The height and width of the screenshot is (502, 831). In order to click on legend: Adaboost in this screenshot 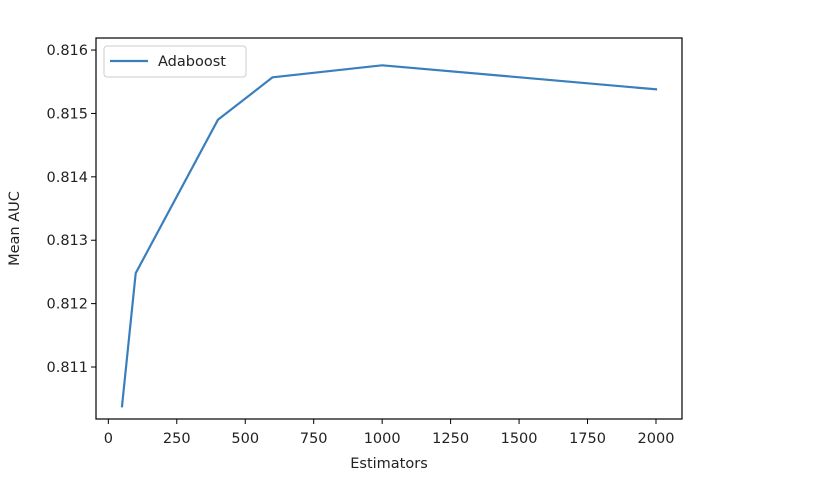, I will do `click(175, 61)`.